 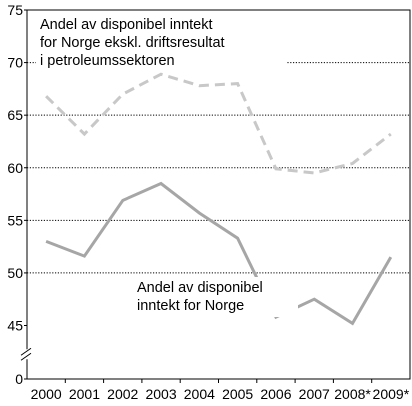 I want to click on annotation-line: i petroleumssektoren, so click(x=107, y=61).